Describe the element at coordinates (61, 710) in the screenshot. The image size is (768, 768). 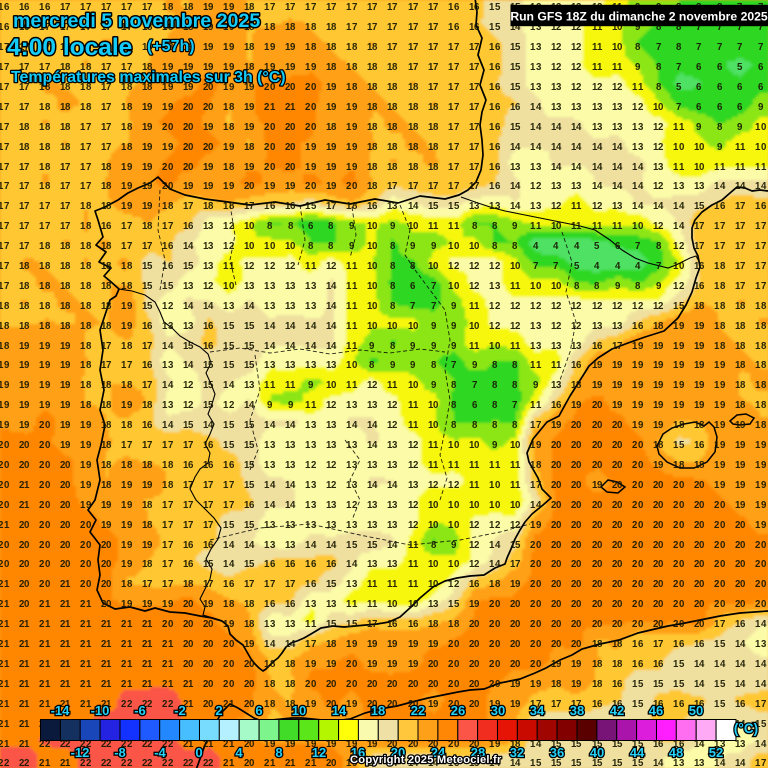
I see `svg-text: -14` at that location.